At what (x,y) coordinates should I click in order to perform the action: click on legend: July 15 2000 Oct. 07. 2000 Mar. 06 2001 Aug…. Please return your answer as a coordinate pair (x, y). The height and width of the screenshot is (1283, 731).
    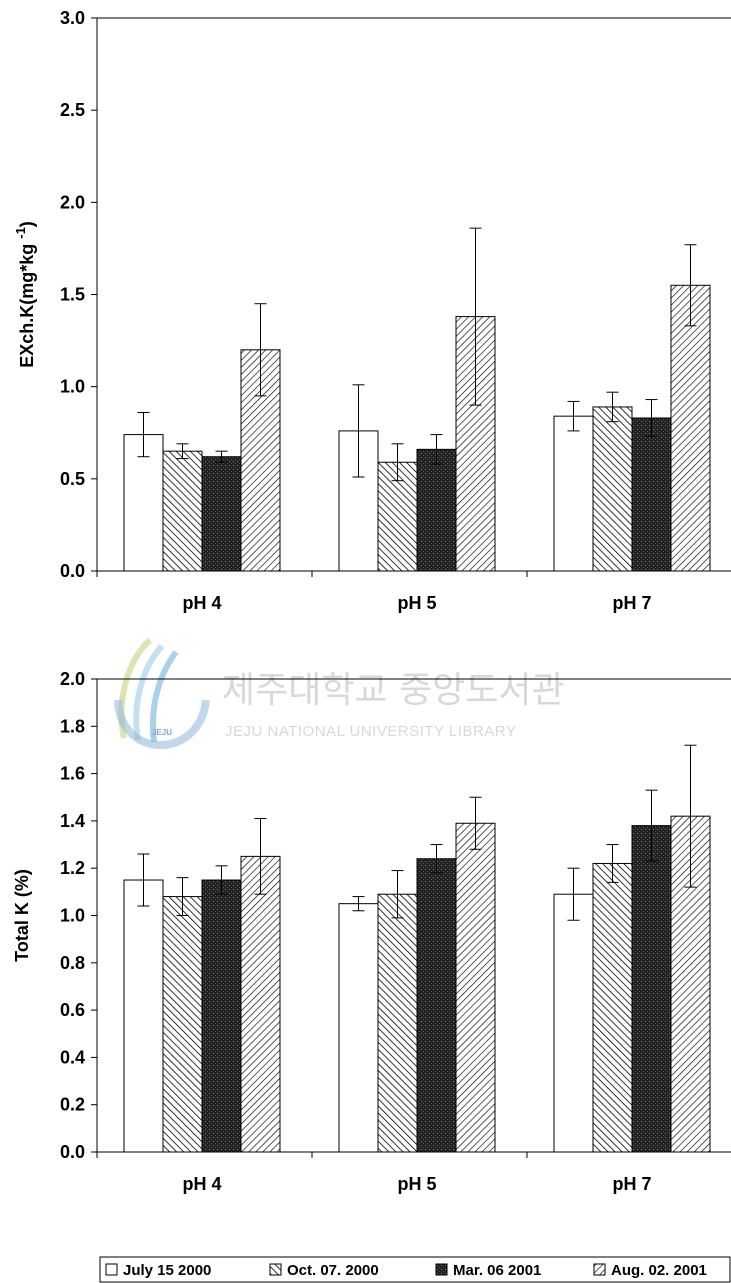
    Looking at the image, I should click on (415, 1269).